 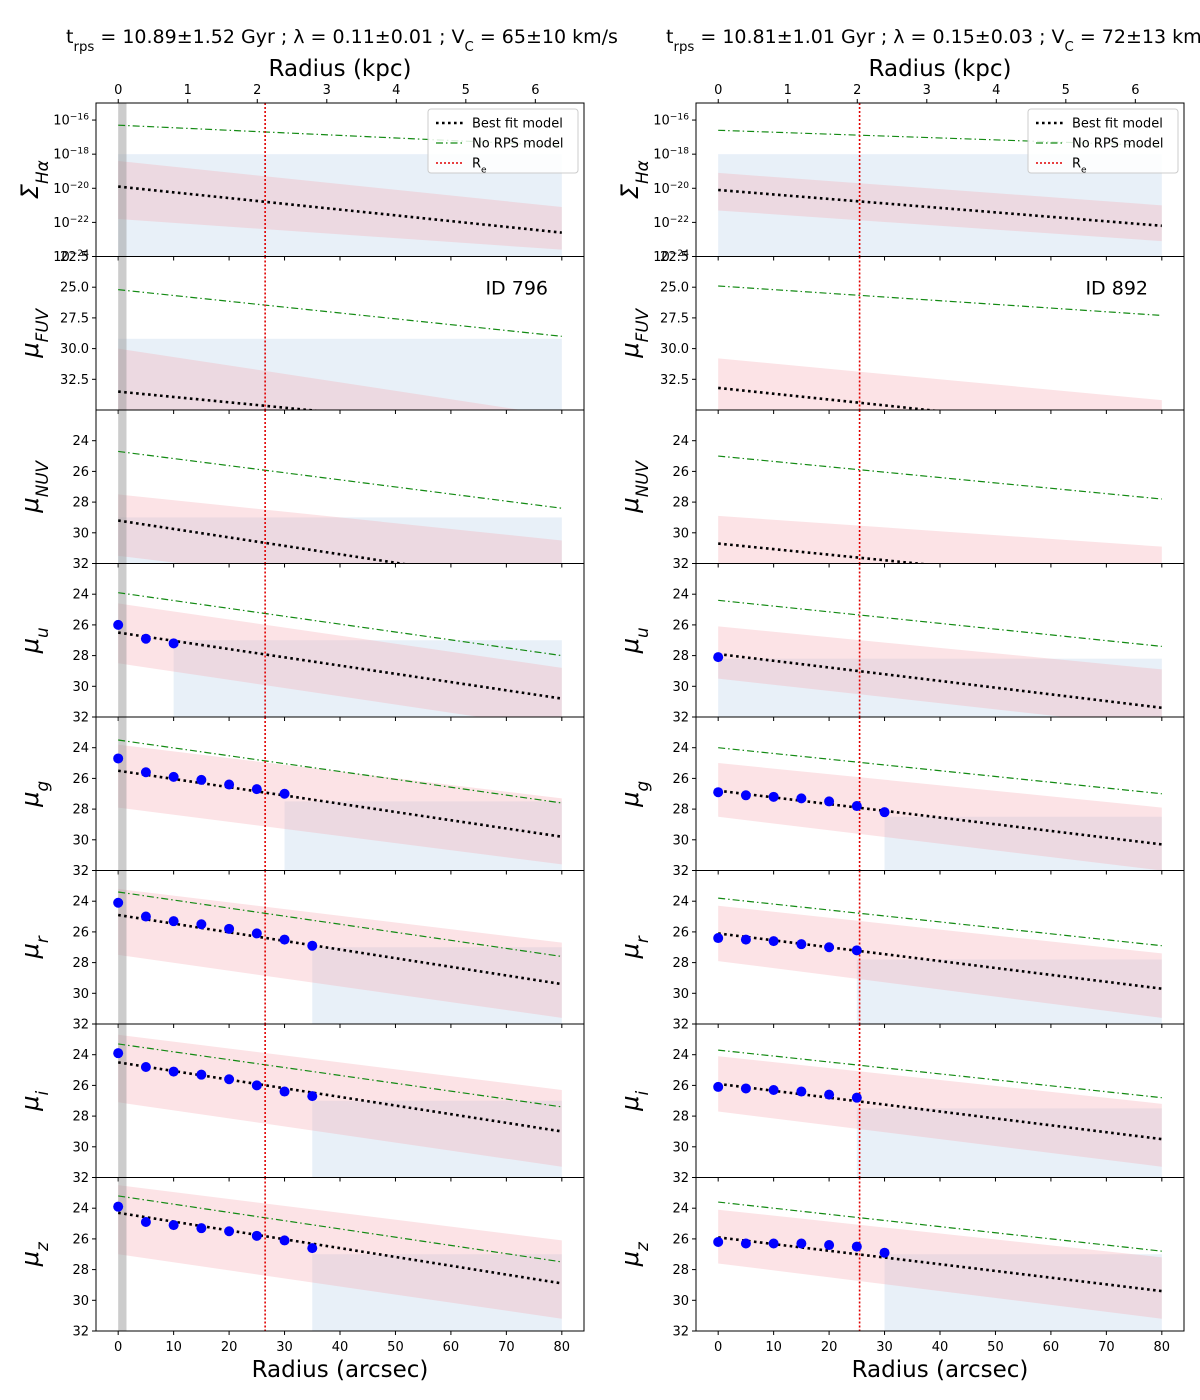 What do you see at coordinates (118, 1347) in the screenshot?
I see `x-tick-label: 0` at bounding box center [118, 1347].